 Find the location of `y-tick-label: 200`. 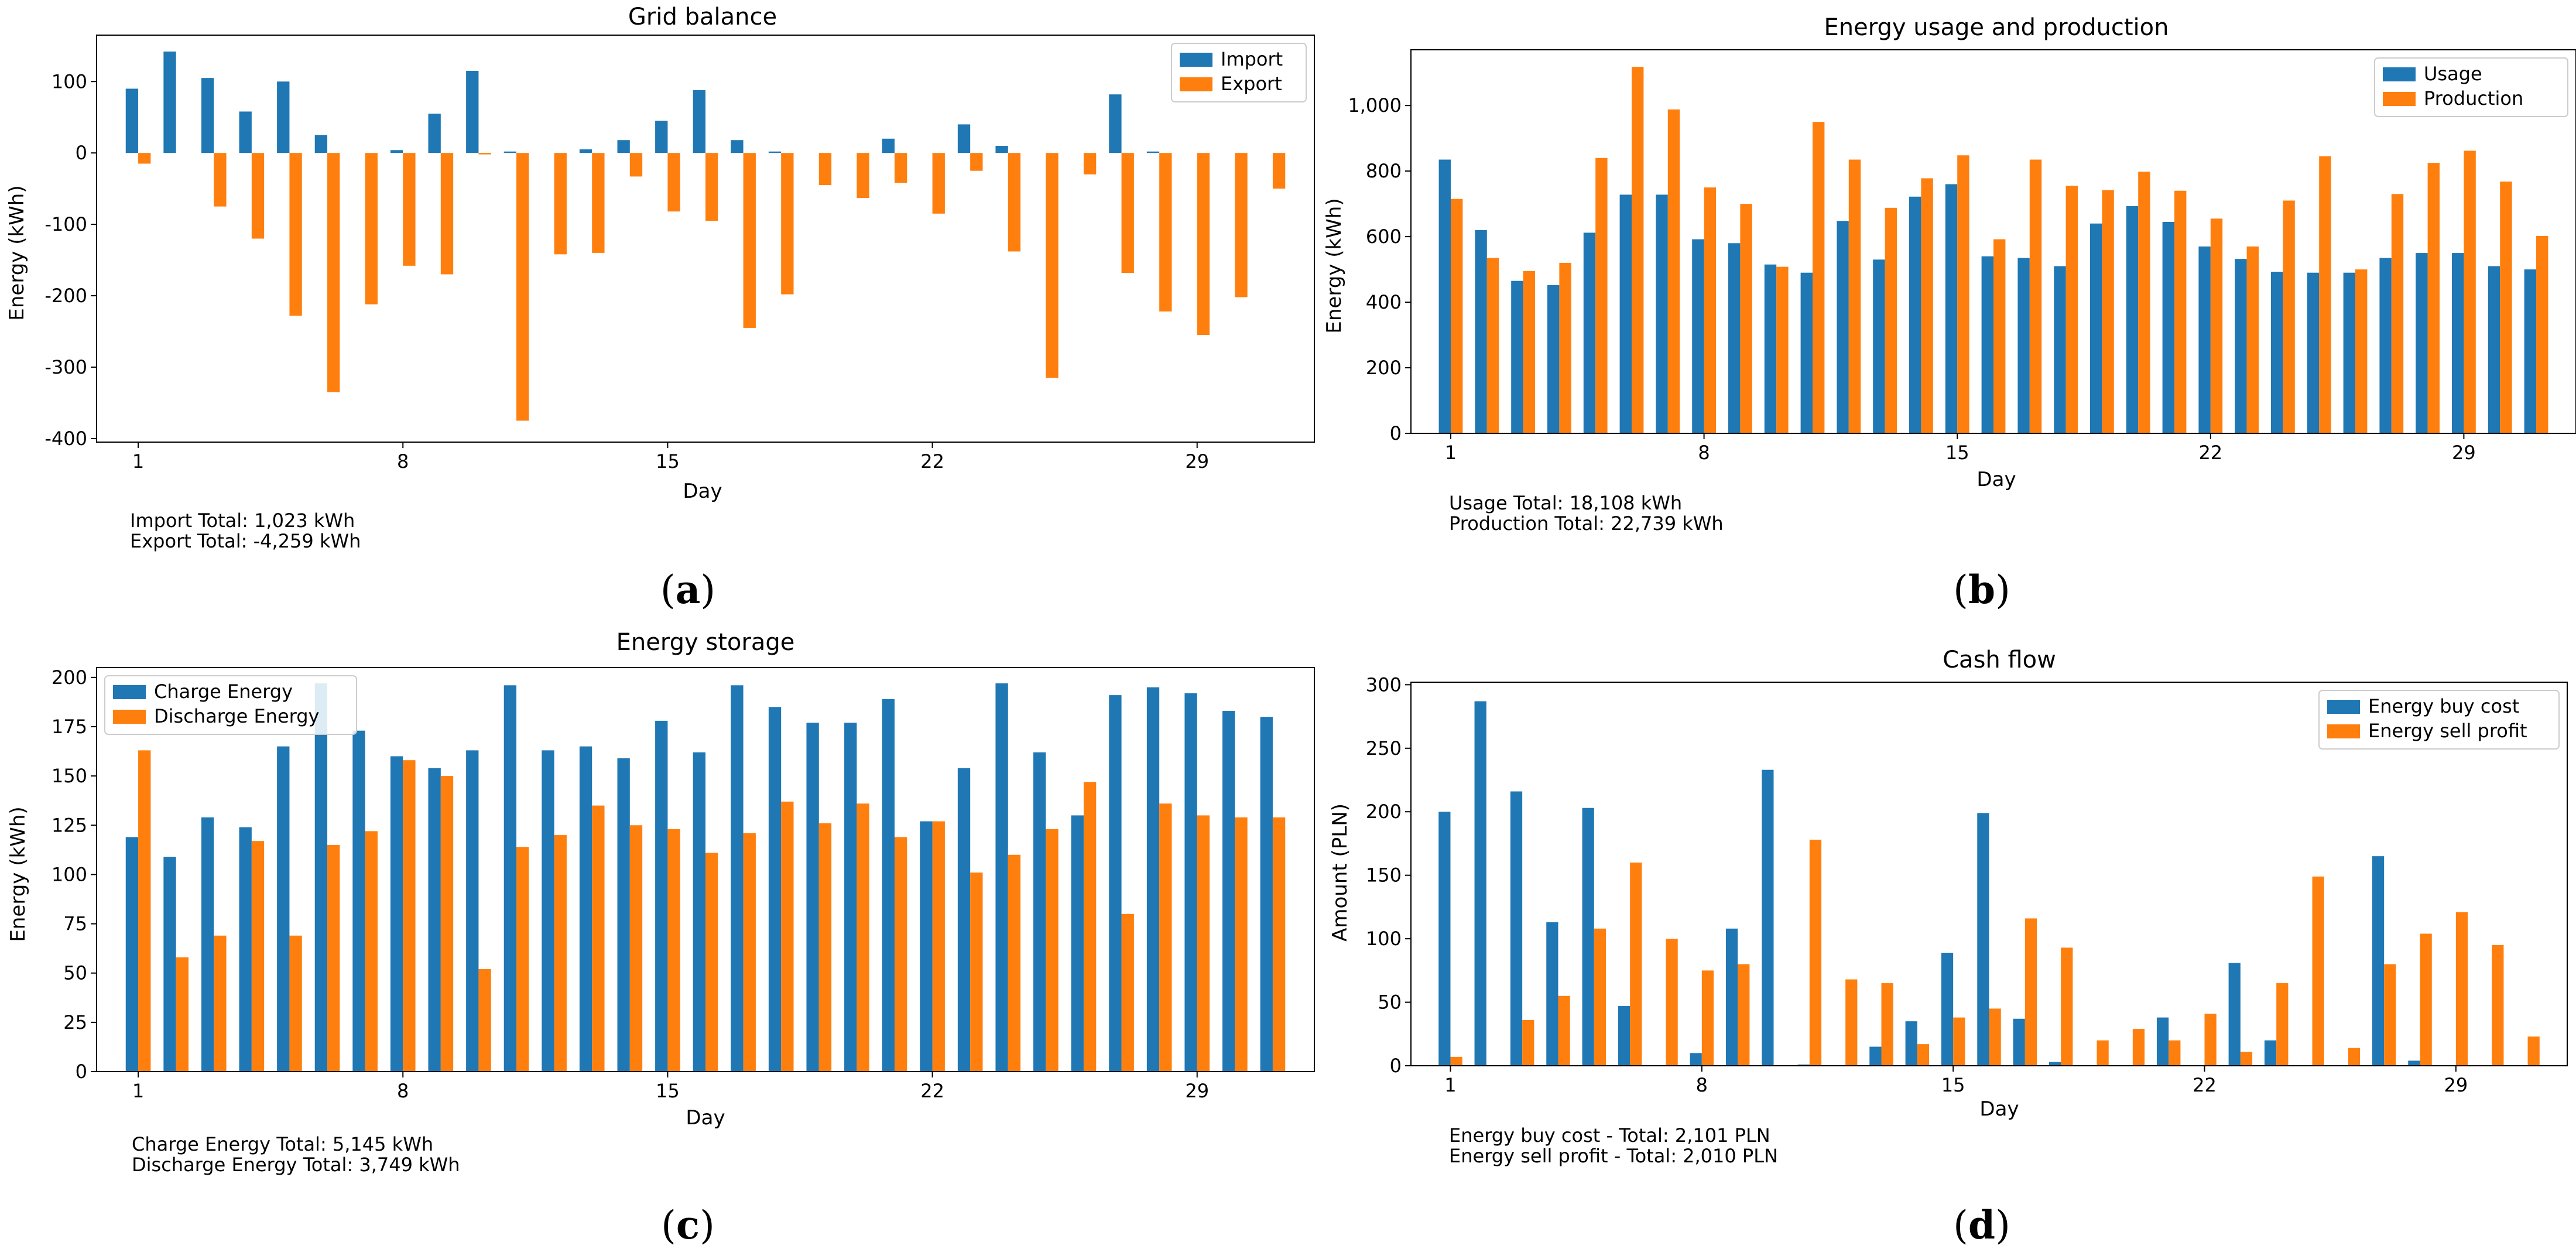

y-tick-label: 200 is located at coordinates (1384, 811).